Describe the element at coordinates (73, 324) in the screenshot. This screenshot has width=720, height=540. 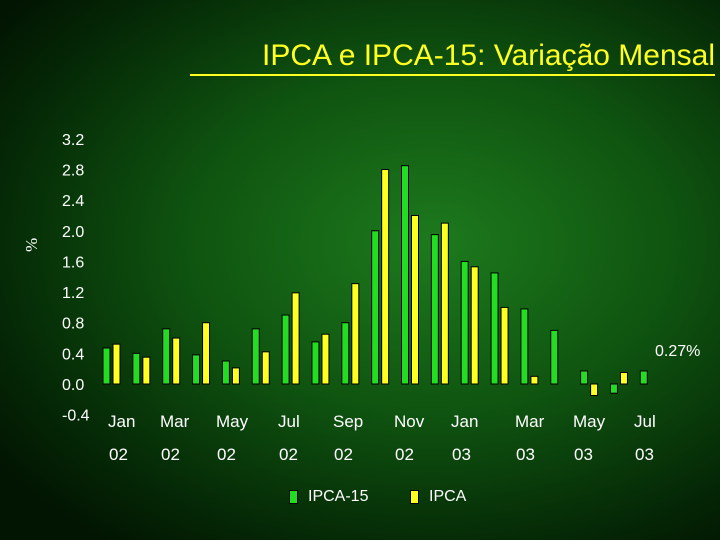
I see `y-tick-label: 0.8` at that location.